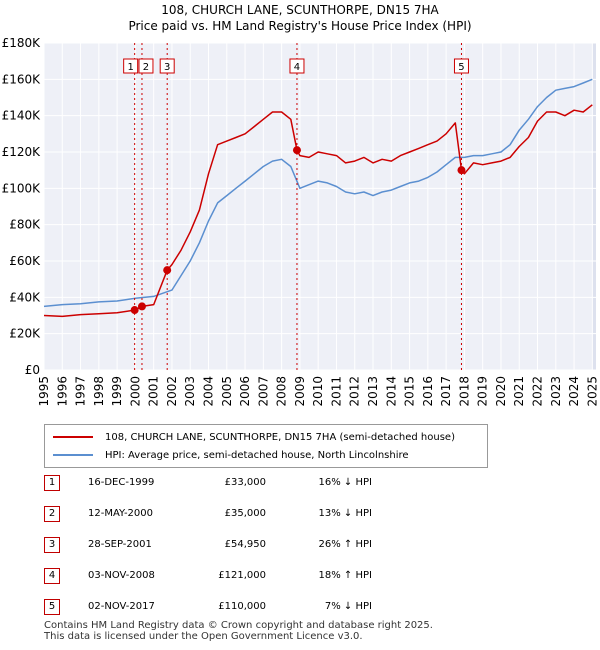 The image size is (600, 650). Describe the element at coordinates (117, 391) in the screenshot. I see `x-tick-label: 1999` at that location.